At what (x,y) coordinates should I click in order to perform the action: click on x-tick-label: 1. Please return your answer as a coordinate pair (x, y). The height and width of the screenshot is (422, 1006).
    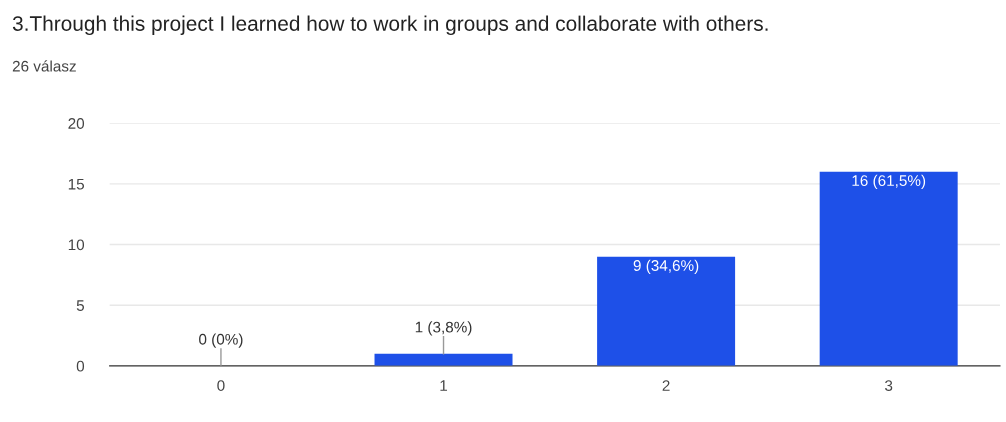
    Looking at the image, I should click on (444, 385).